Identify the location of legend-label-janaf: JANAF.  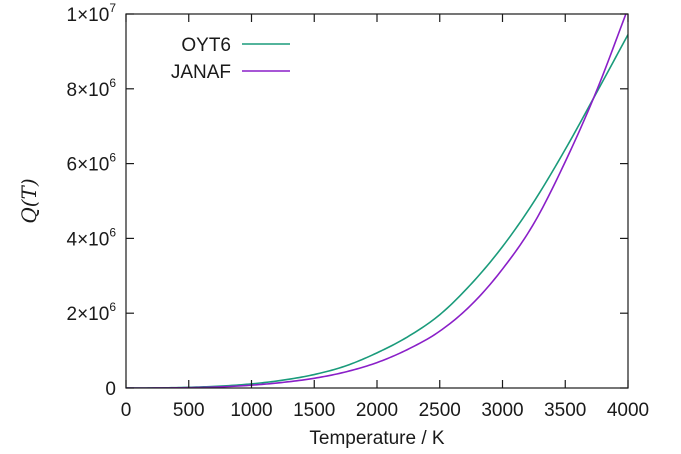
(201, 72).